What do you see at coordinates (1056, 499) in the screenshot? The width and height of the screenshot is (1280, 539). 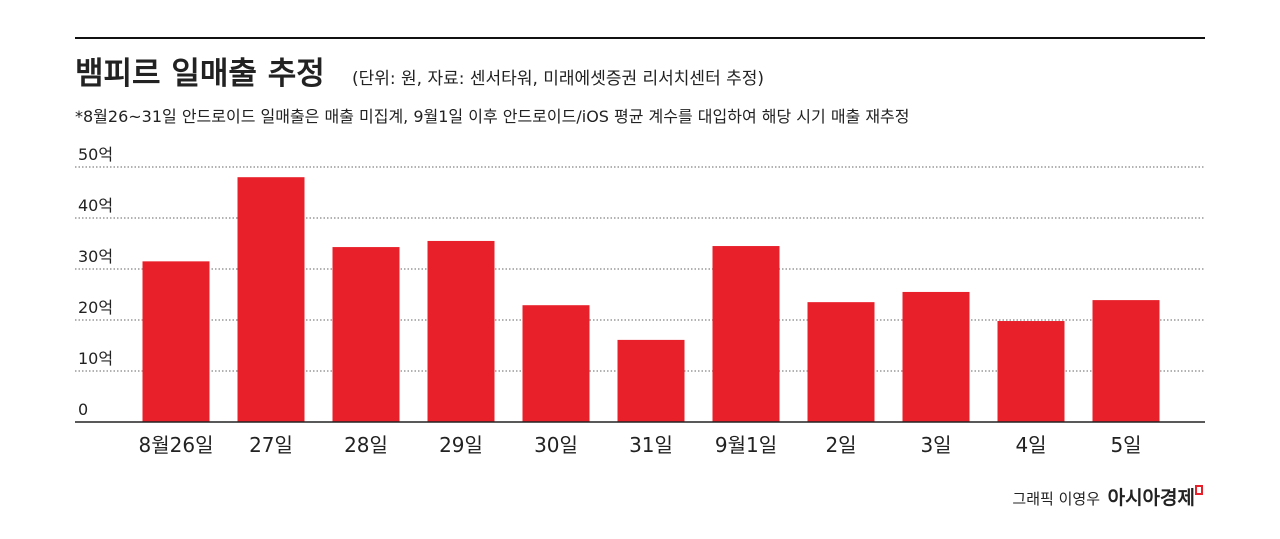 I see `credit: 그래픽 이영우` at bounding box center [1056, 499].